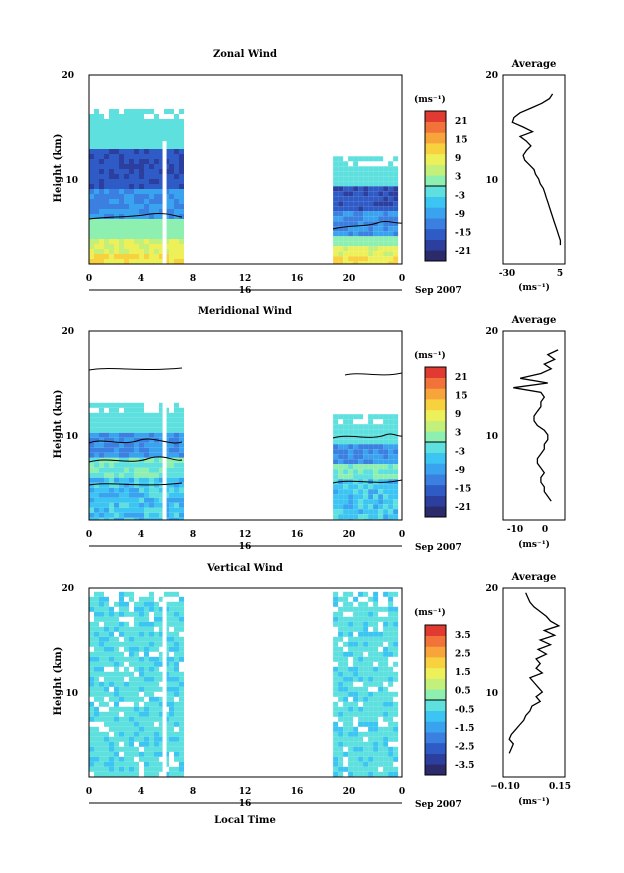 Image resolution: width=624 pixels, height=873 pixels. I want to click on y-axis-label: Height (km), so click(58, 168).